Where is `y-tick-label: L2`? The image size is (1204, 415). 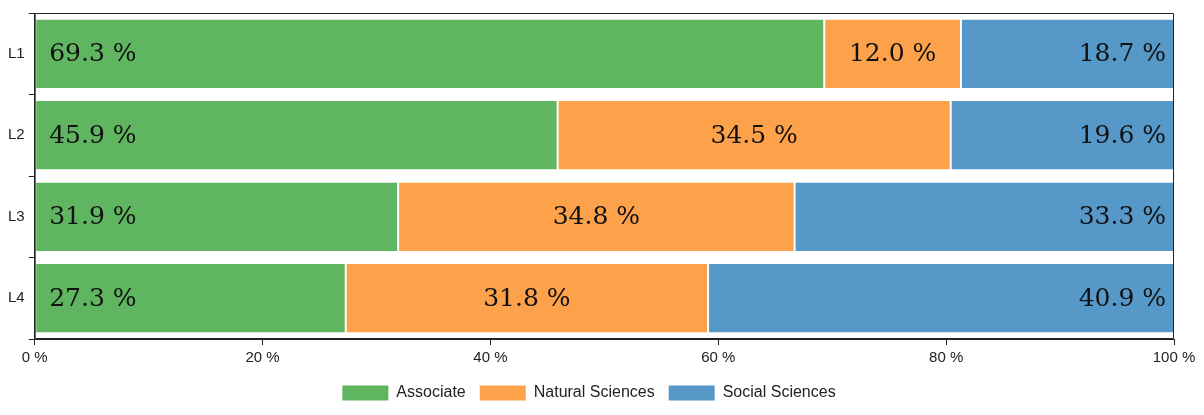 y-tick-label: L2 is located at coordinates (16, 134).